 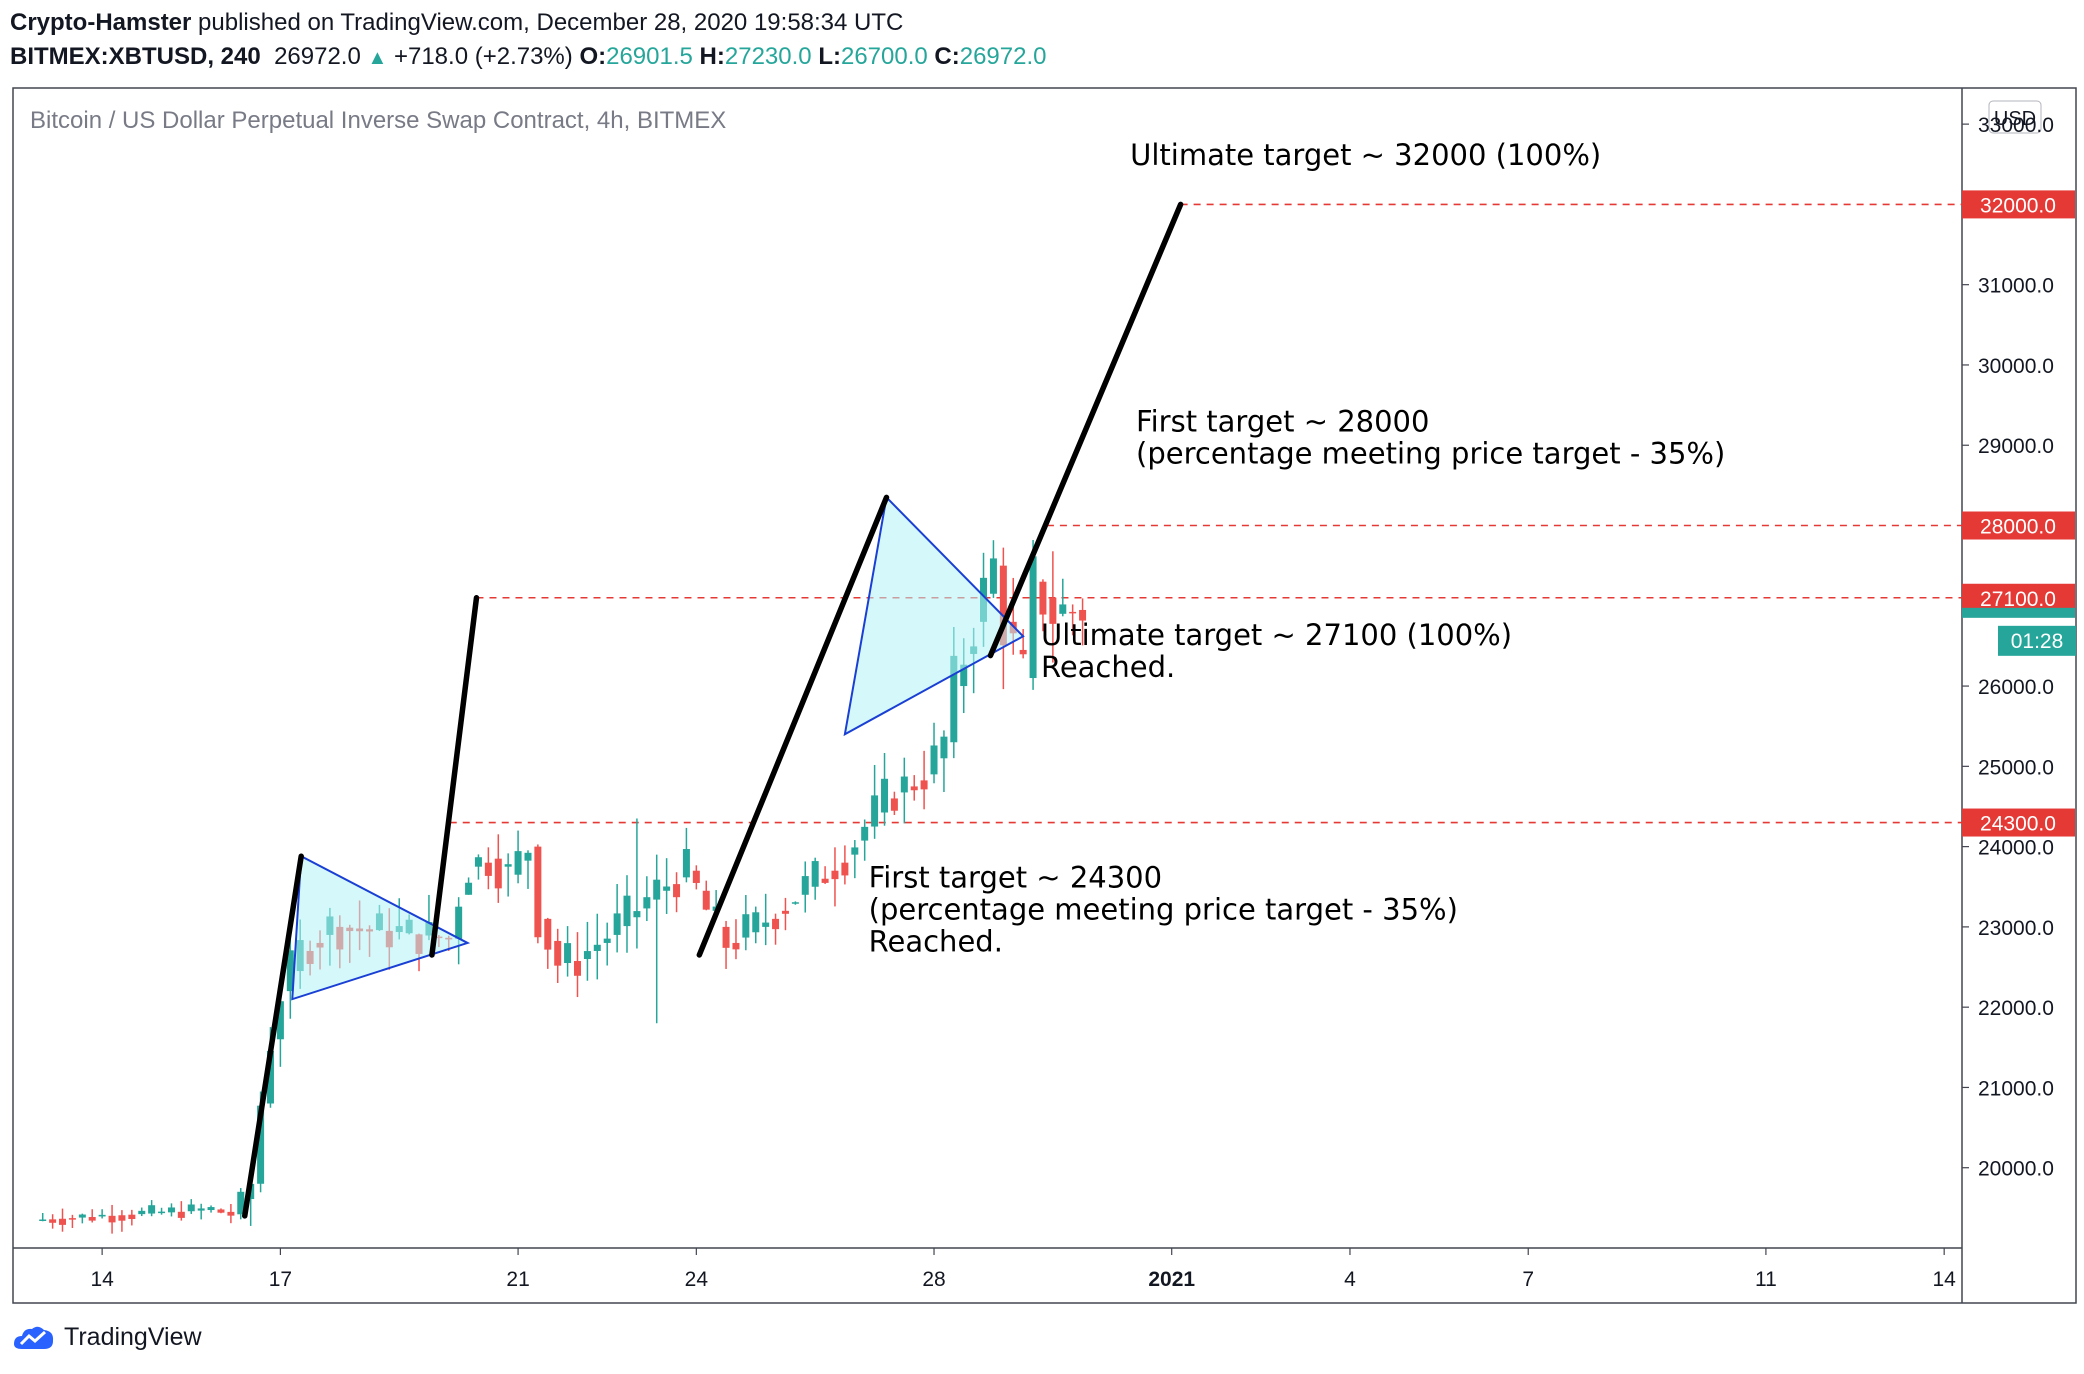 What do you see at coordinates (936, 942) in the screenshot?
I see `annotation-text: Reached.` at bounding box center [936, 942].